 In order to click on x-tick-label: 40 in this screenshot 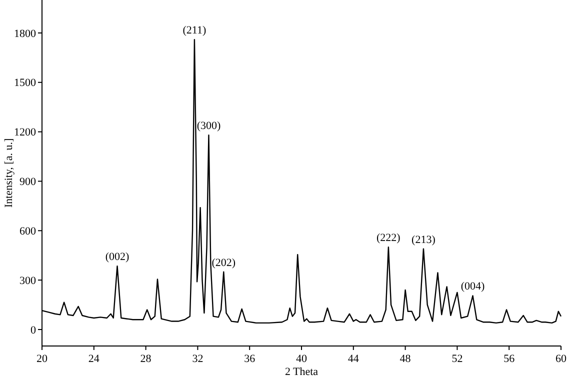, I will do `click(302, 359)`.